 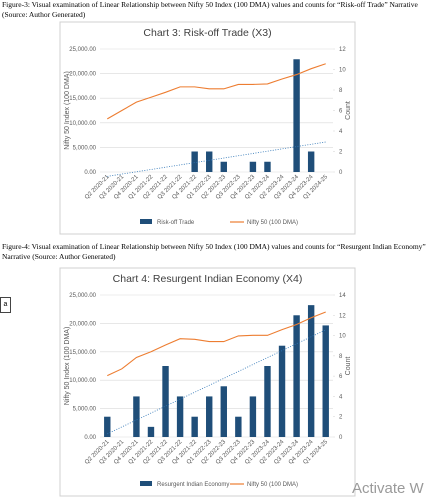 I want to click on legend-label: Risk-off Trade, so click(x=176, y=223).